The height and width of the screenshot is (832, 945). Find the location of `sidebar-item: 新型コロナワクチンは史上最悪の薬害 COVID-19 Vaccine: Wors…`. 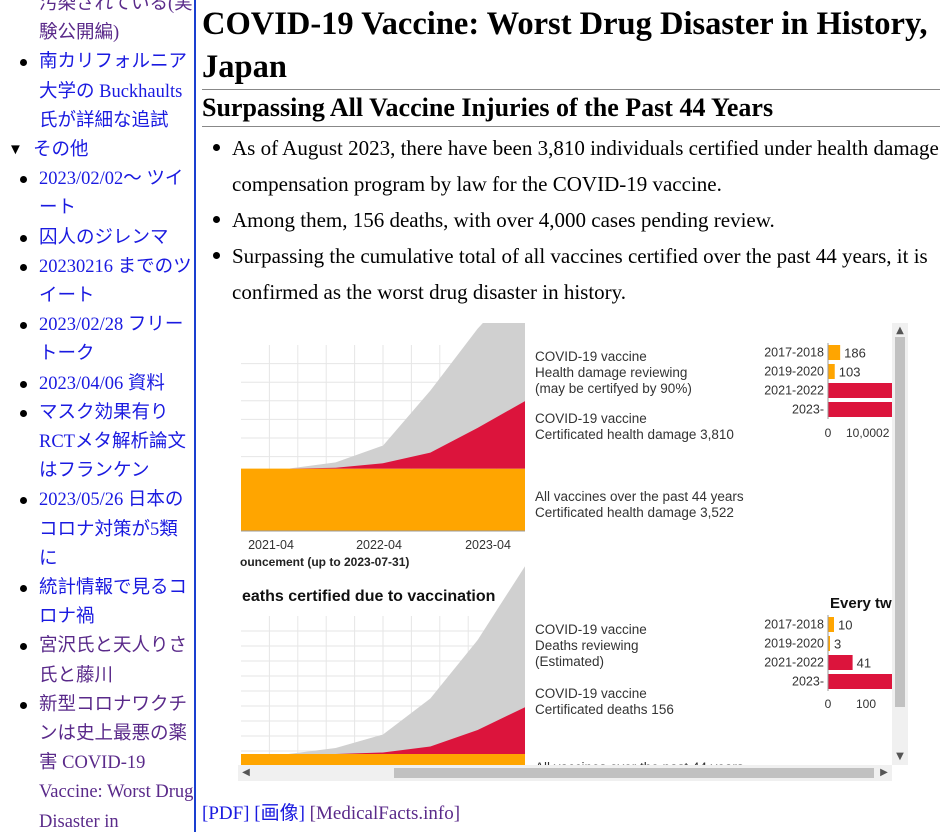

sidebar-item: 新型コロナワクチンは史上最悪の薬害 COVID-19 Vaccine: Wors… is located at coordinates (97, 761).